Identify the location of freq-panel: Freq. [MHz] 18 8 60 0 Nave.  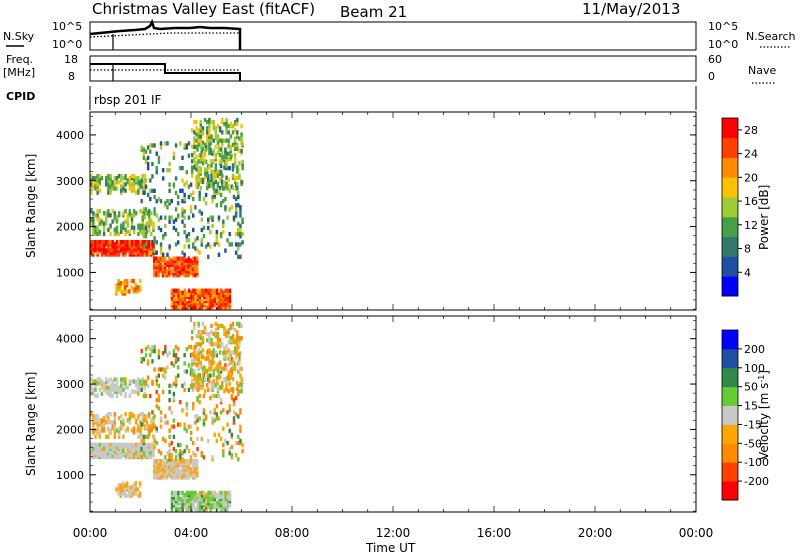
(389, 68).